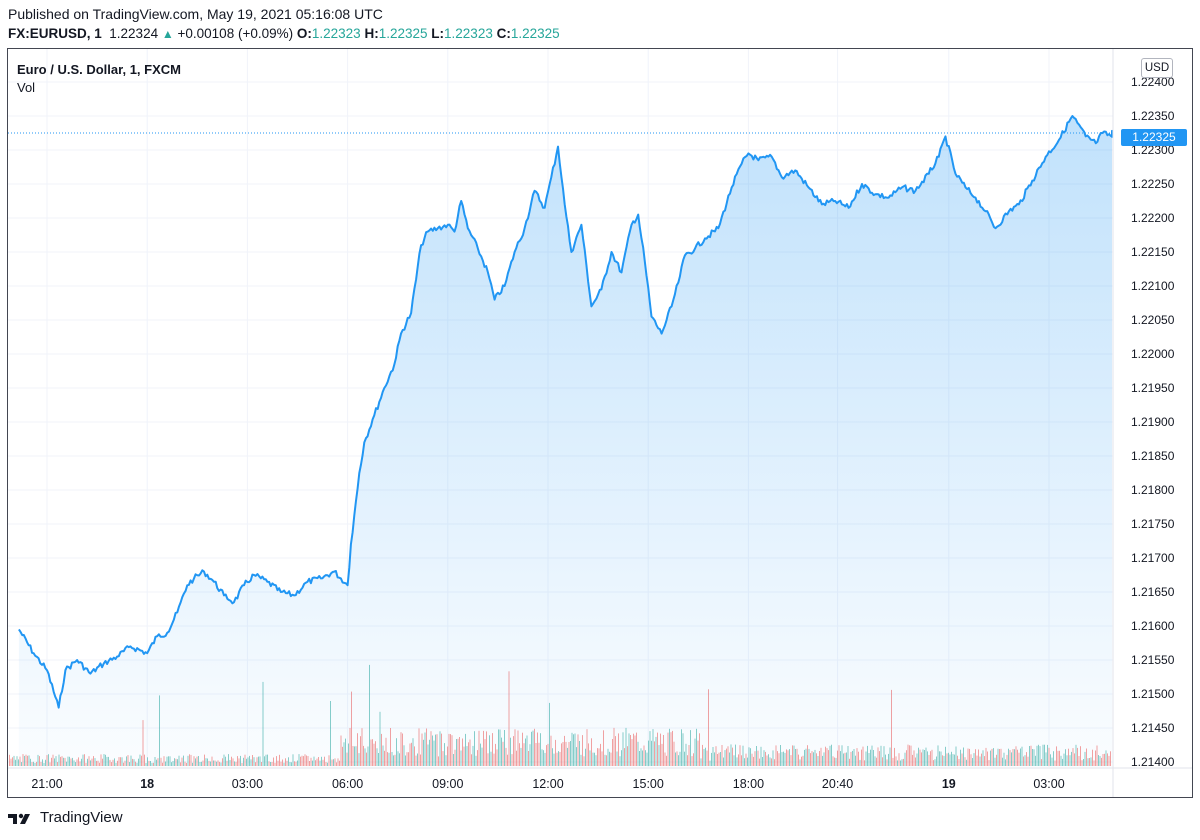 The width and height of the screenshot is (1200, 840). Describe the element at coordinates (81, 817) in the screenshot. I see `footer-brand-text: TradingView` at that location.